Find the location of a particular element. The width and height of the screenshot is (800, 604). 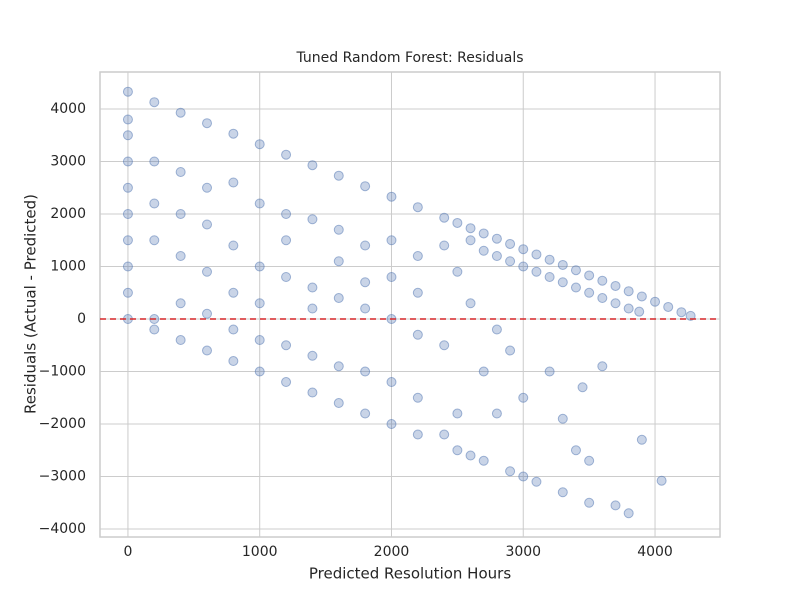

y-tick-label: −2000 is located at coordinates (62, 424).